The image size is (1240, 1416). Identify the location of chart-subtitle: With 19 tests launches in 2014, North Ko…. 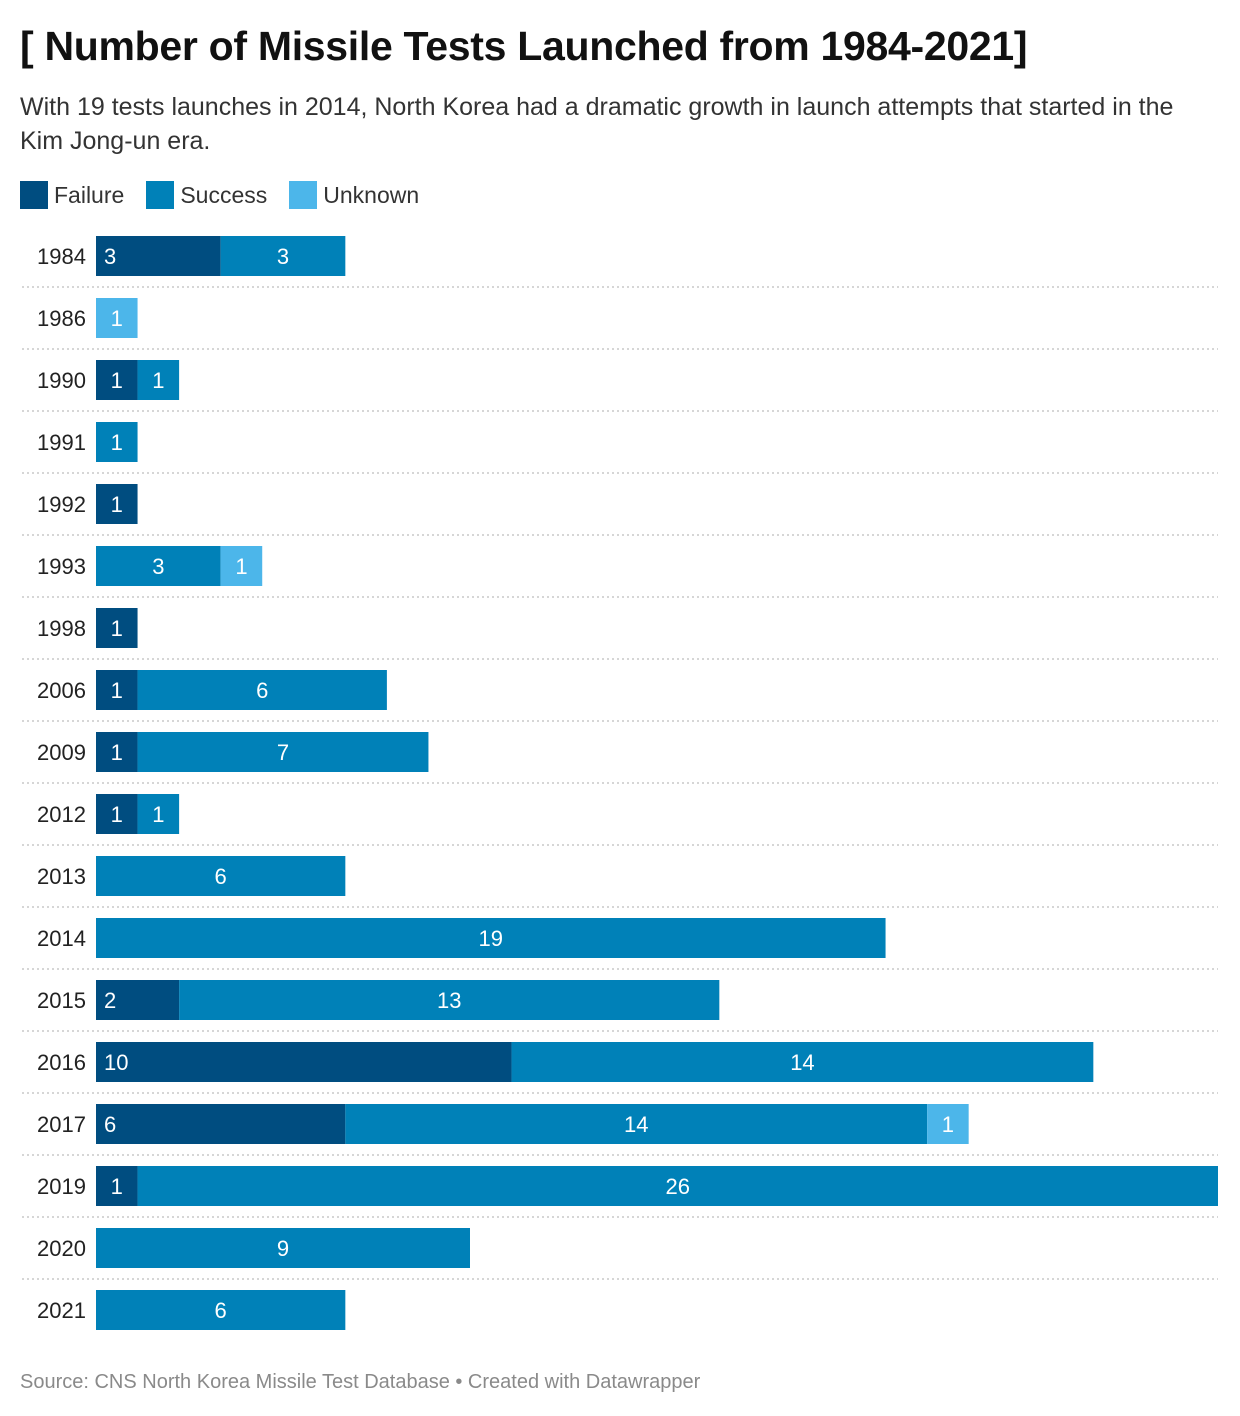
(597, 124).